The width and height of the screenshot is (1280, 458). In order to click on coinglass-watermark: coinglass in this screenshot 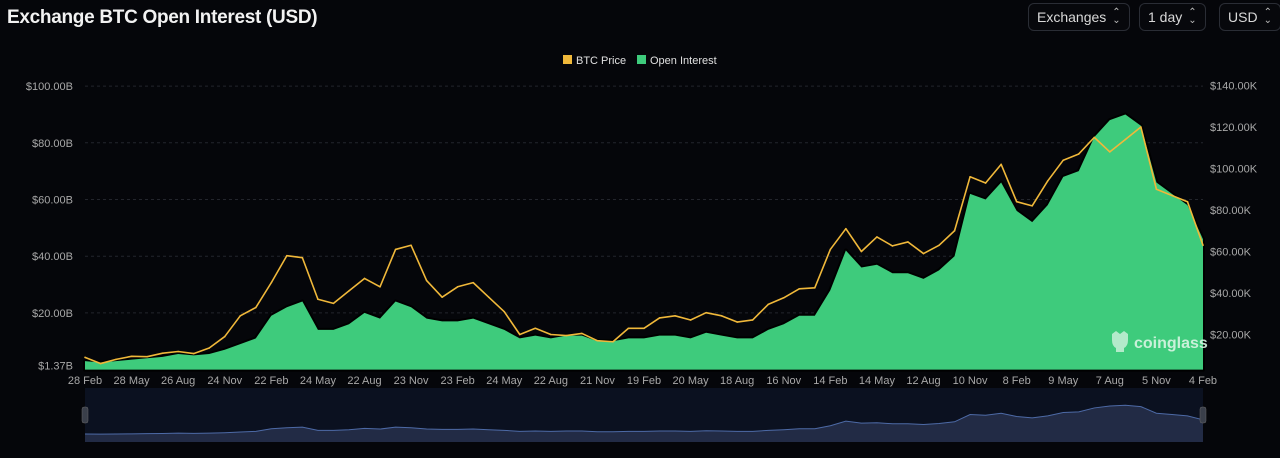, I will do `click(1160, 341)`.